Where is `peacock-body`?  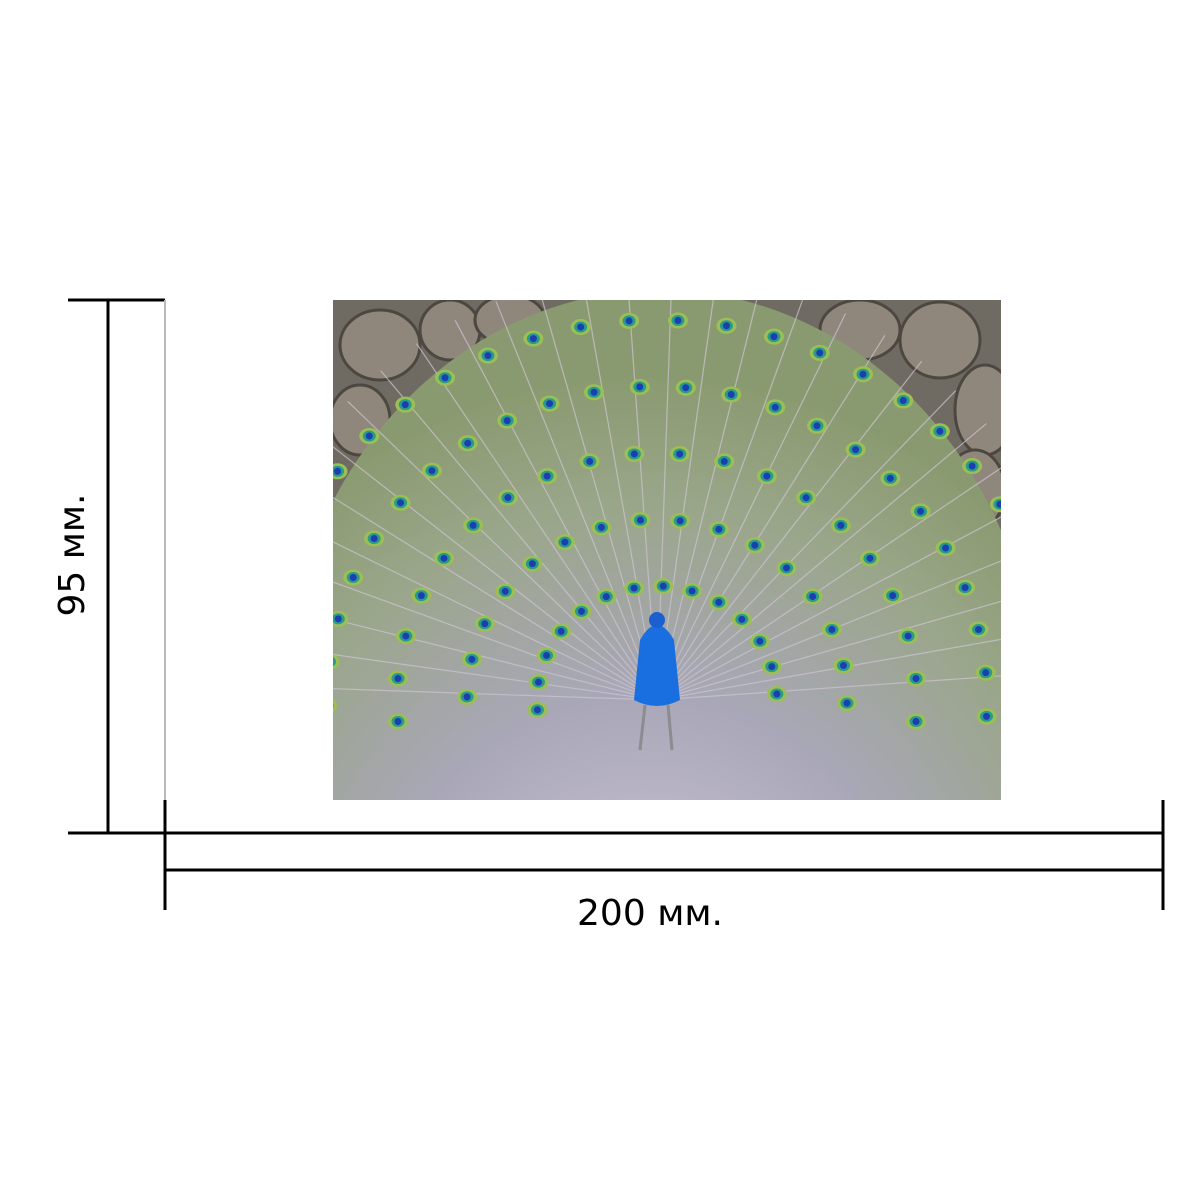 peacock-body is located at coordinates (657, 665).